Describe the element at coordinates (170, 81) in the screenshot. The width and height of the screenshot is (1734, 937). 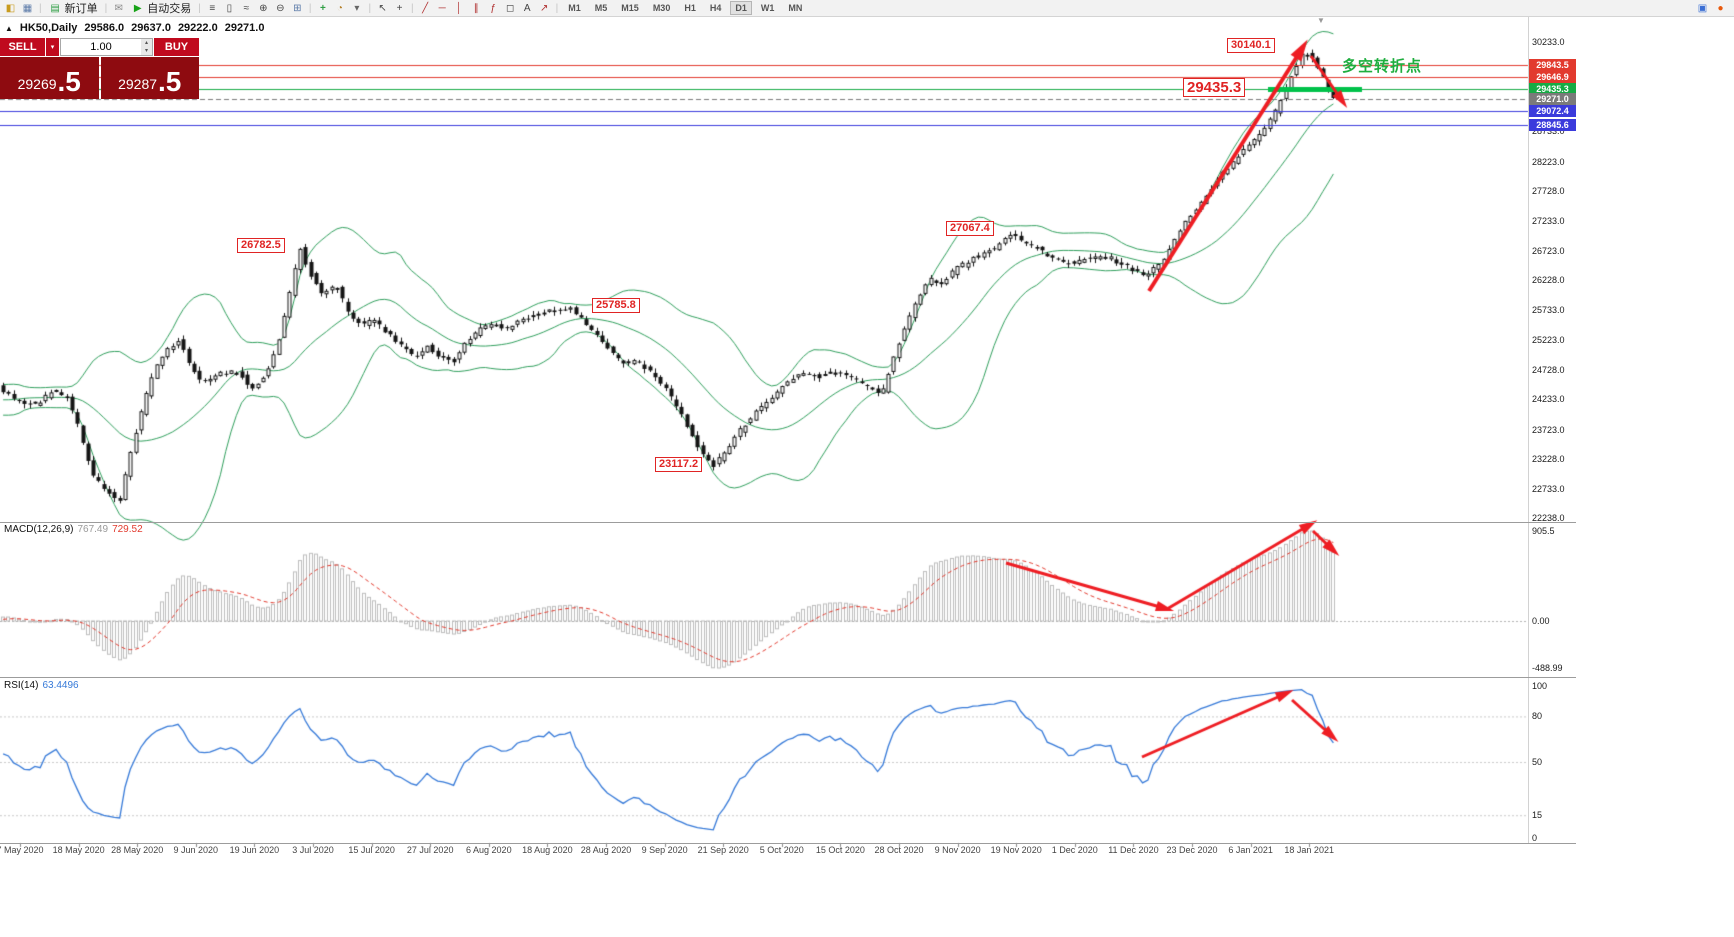
I see `buy-price-frac: .5` at that location.